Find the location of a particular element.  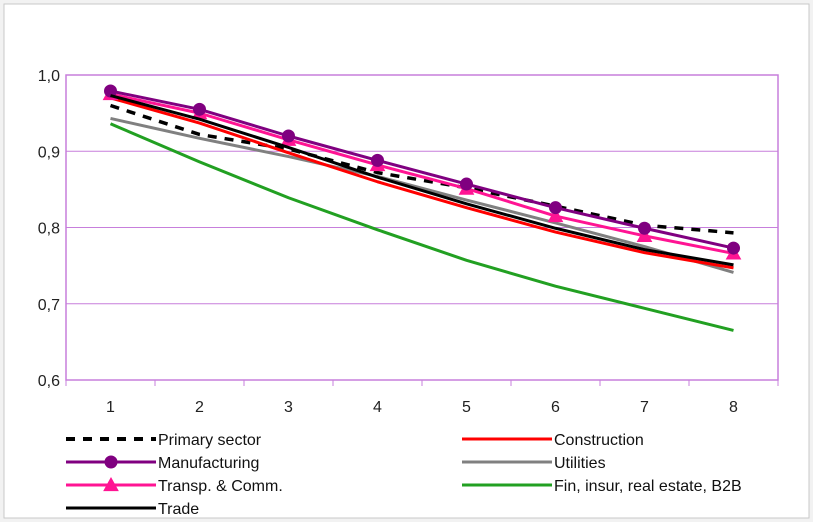

legend-item-primary-sector: Primary sector is located at coordinates (164, 440).